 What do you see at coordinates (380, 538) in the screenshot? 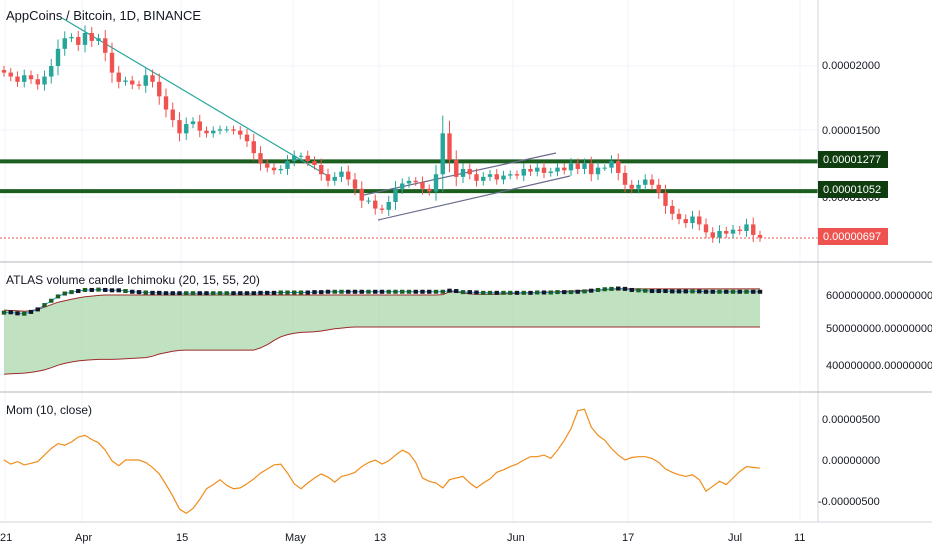
I see `time-tick: 13` at bounding box center [380, 538].